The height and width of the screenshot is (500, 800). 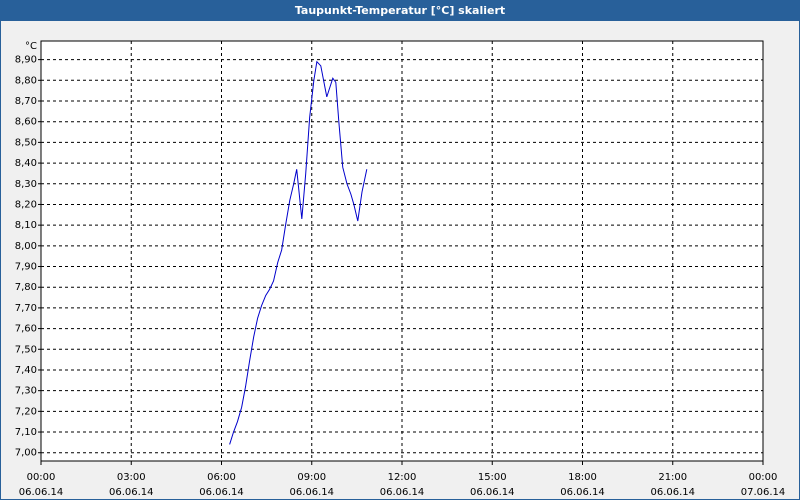 What do you see at coordinates (672, 485) in the screenshot?
I see `x-tick-label: 21:00 06.06.14` at bounding box center [672, 485].